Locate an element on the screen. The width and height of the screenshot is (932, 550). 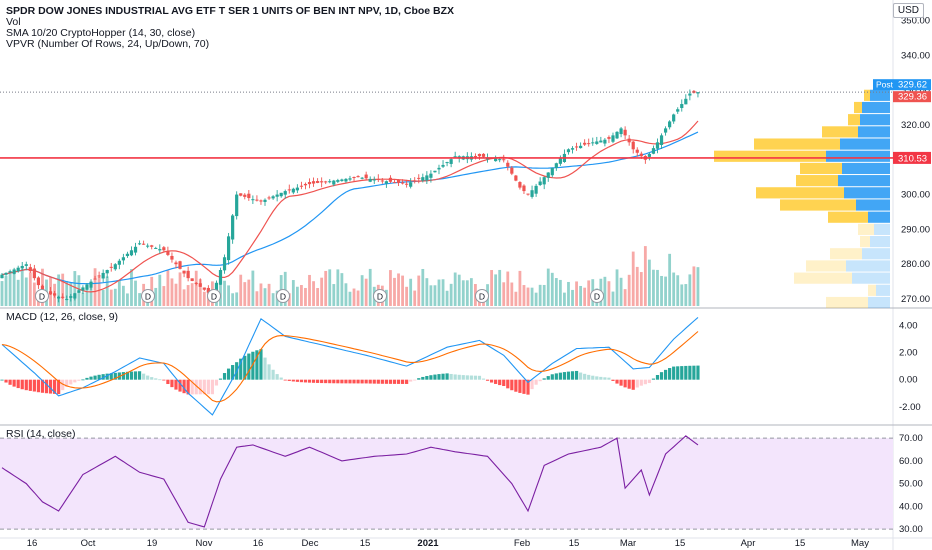
currency-button: USD is located at coordinates (908, 10).